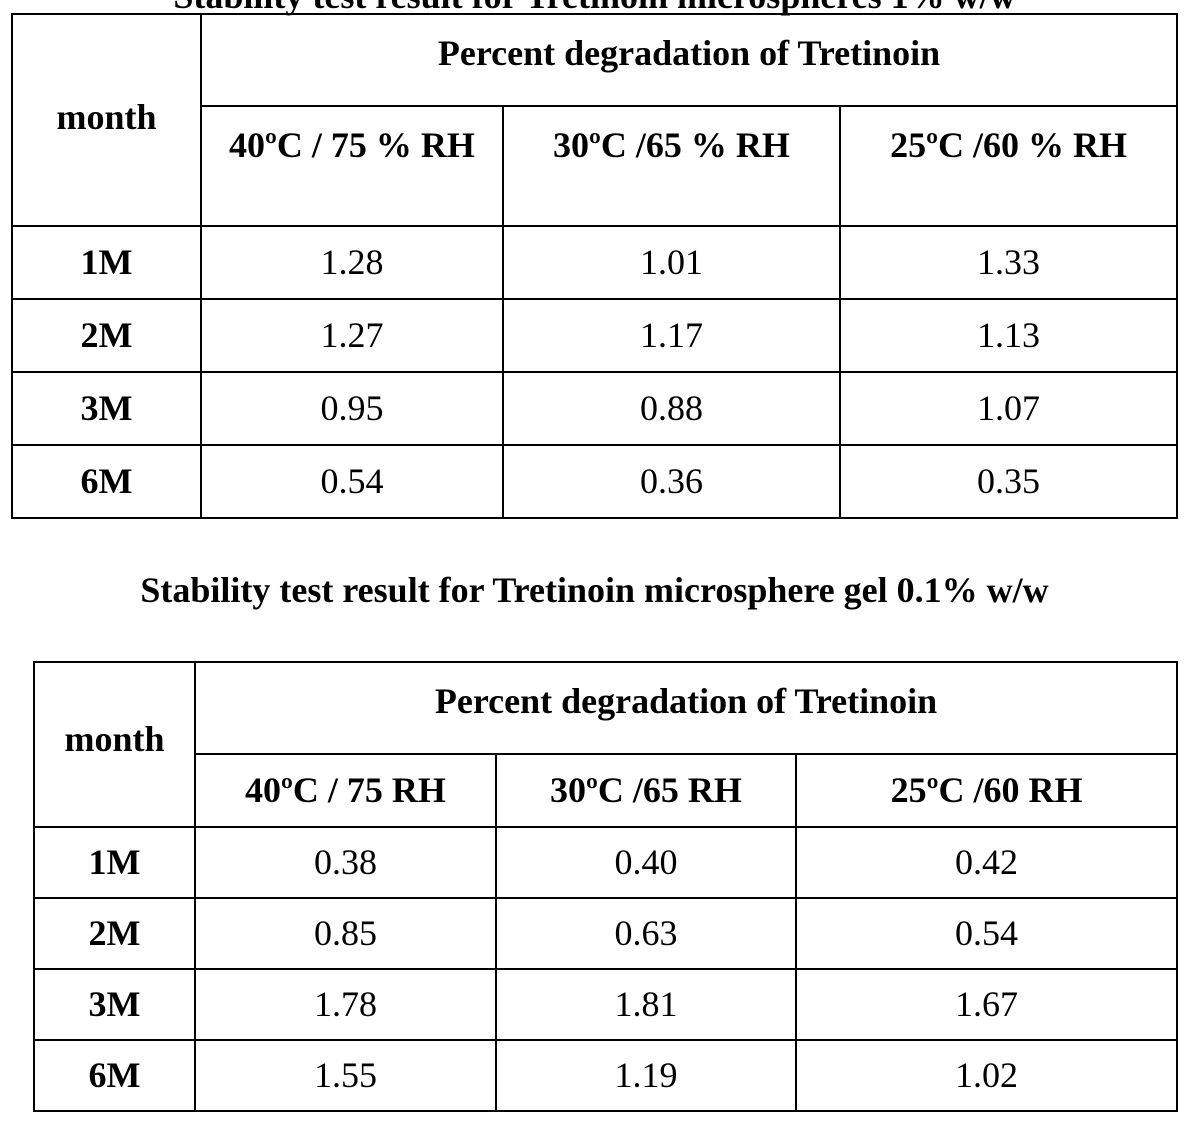 This screenshot has width=1189, height=1125. Describe the element at coordinates (1008, 166) in the screenshot. I see `condition-header-3: 25ºC /60 % RH` at that location.